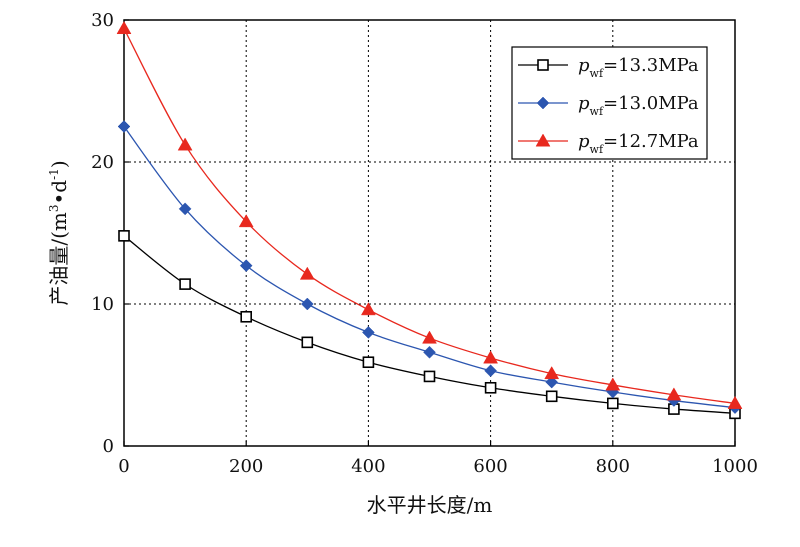  I want to click on x-tick-label: 200, so click(246, 466).